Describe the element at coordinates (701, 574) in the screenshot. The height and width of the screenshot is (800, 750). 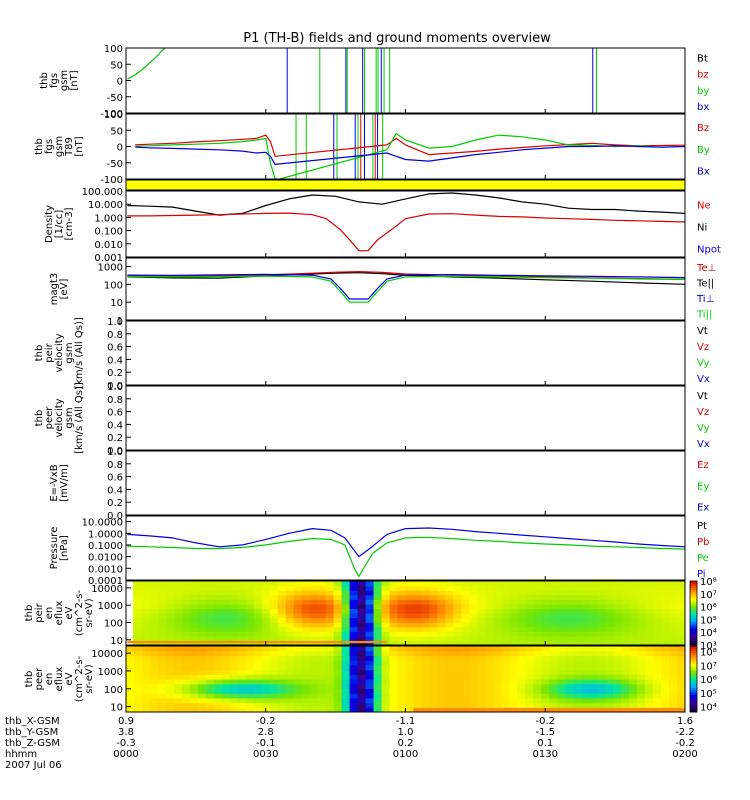
I see `legend-pressure-3: Pi` at that location.